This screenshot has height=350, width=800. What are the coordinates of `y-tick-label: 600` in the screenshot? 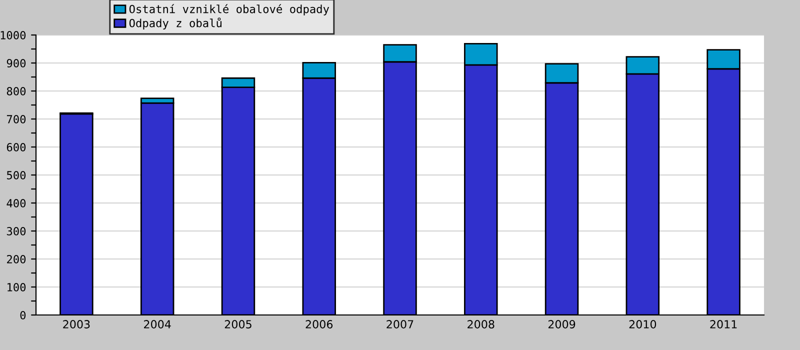 It's located at (16, 147).